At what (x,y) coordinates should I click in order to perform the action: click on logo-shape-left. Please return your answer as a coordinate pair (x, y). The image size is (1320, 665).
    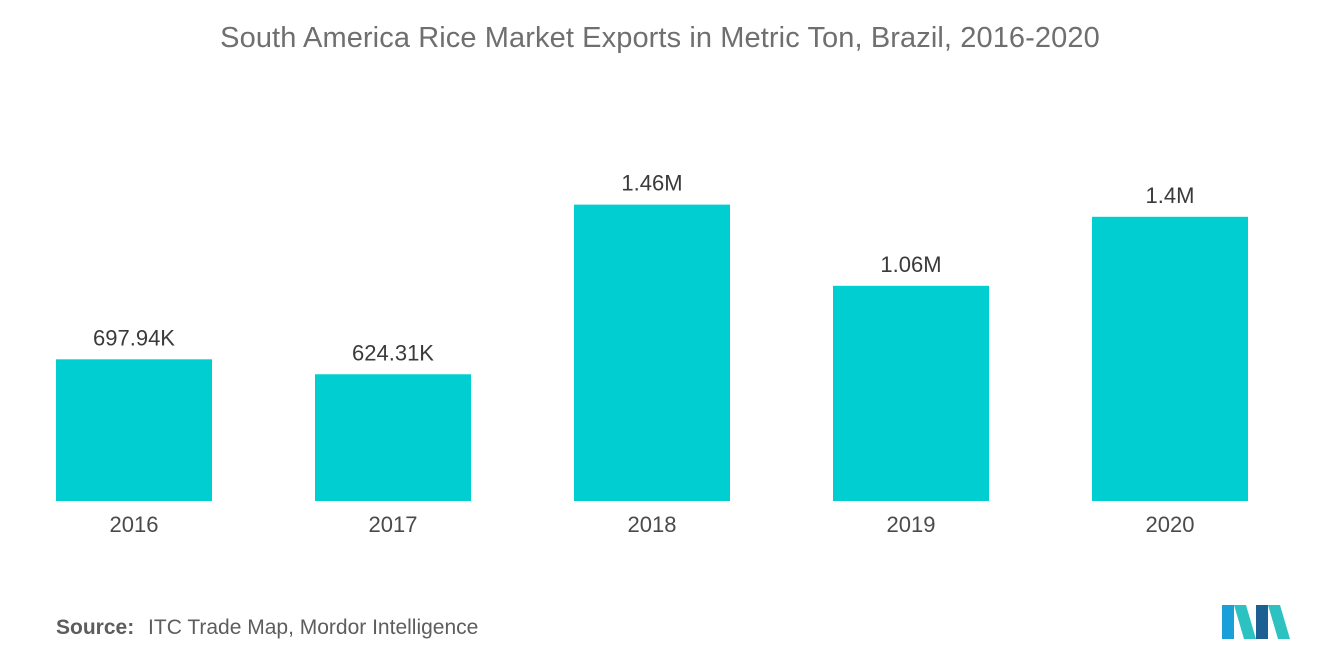
    Looking at the image, I should click on (1228, 622).